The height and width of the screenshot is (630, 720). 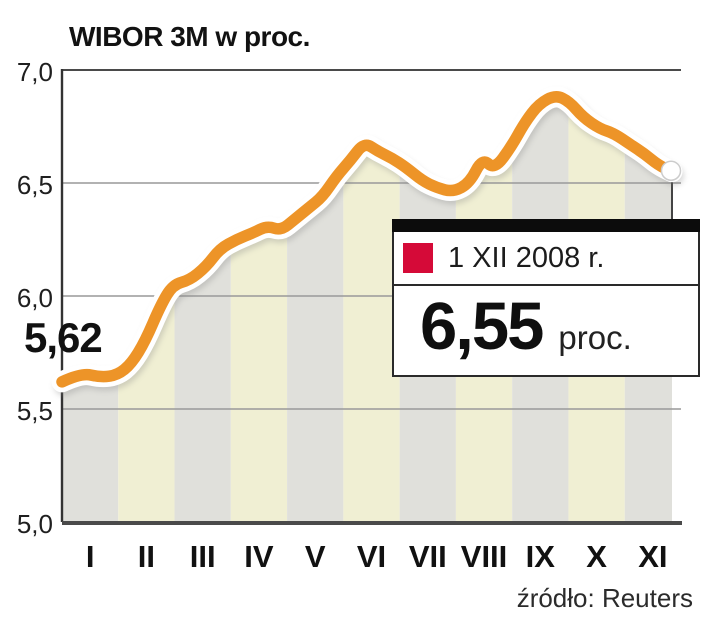 I want to click on x-axis-tick-label: III, so click(x=202, y=556).